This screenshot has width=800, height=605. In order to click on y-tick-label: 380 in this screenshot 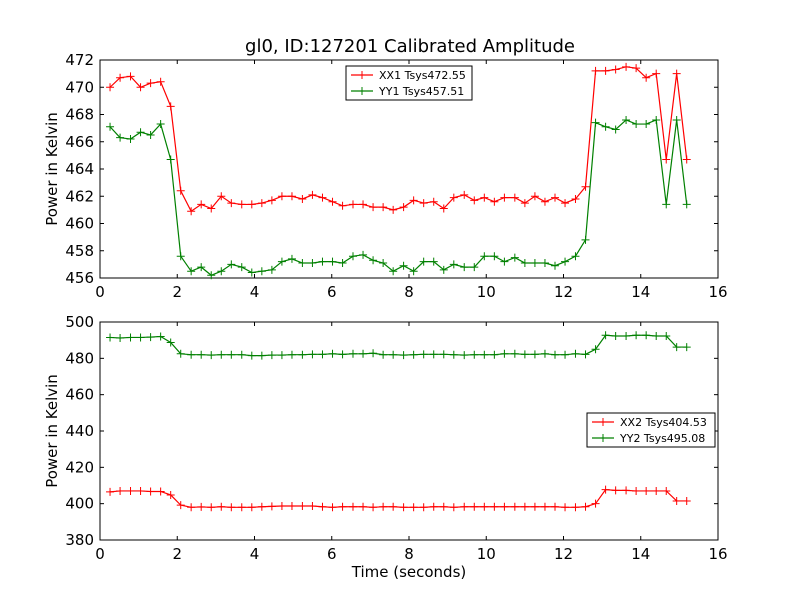, I will do `click(79, 540)`.